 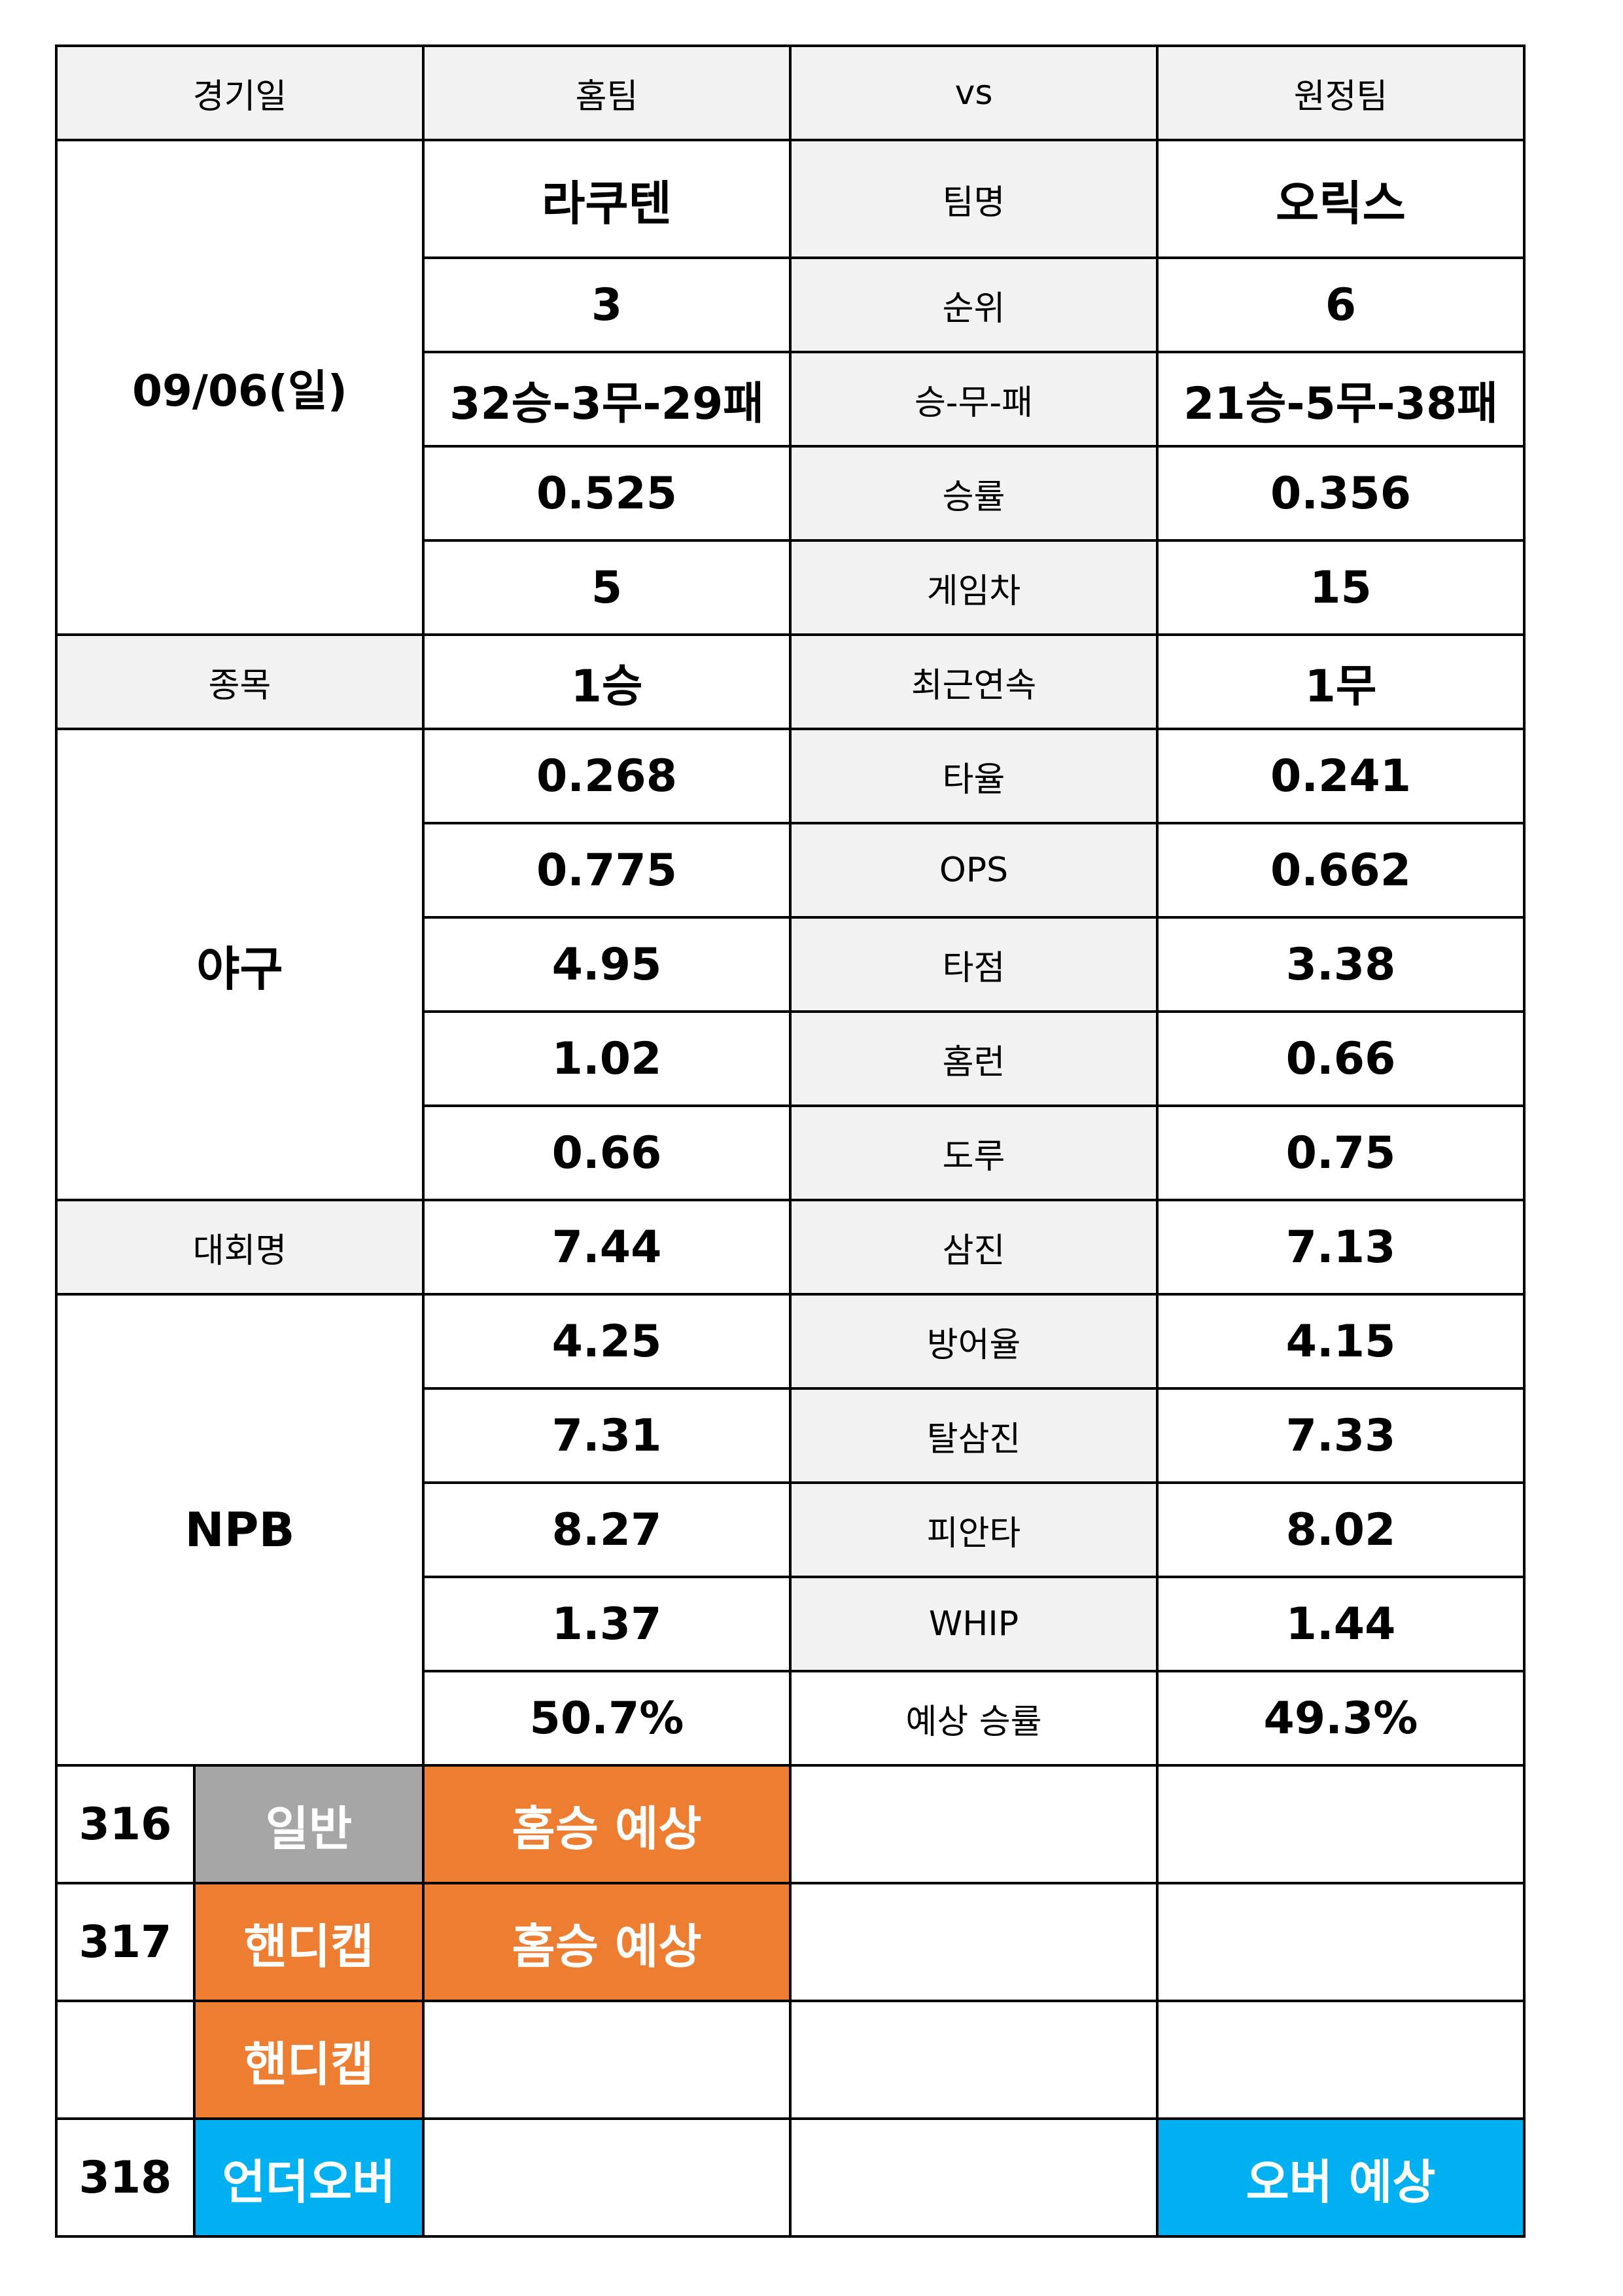 What do you see at coordinates (607, 199) in the screenshot?
I see `home-team-name: 라쿠텐` at bounding box center [607, 199].